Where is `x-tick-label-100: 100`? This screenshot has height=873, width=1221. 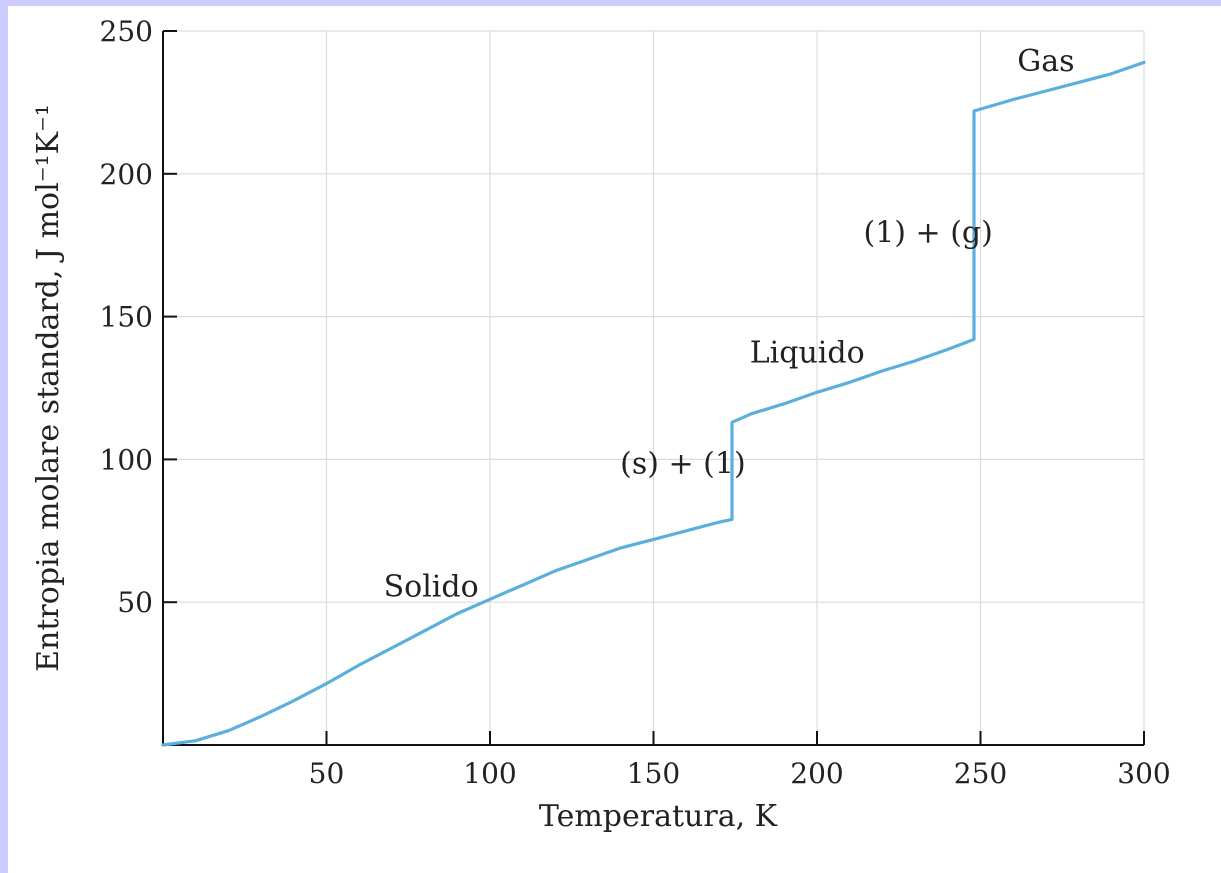
x-tick-label-100: 100 is located at coordinates (489, 773).